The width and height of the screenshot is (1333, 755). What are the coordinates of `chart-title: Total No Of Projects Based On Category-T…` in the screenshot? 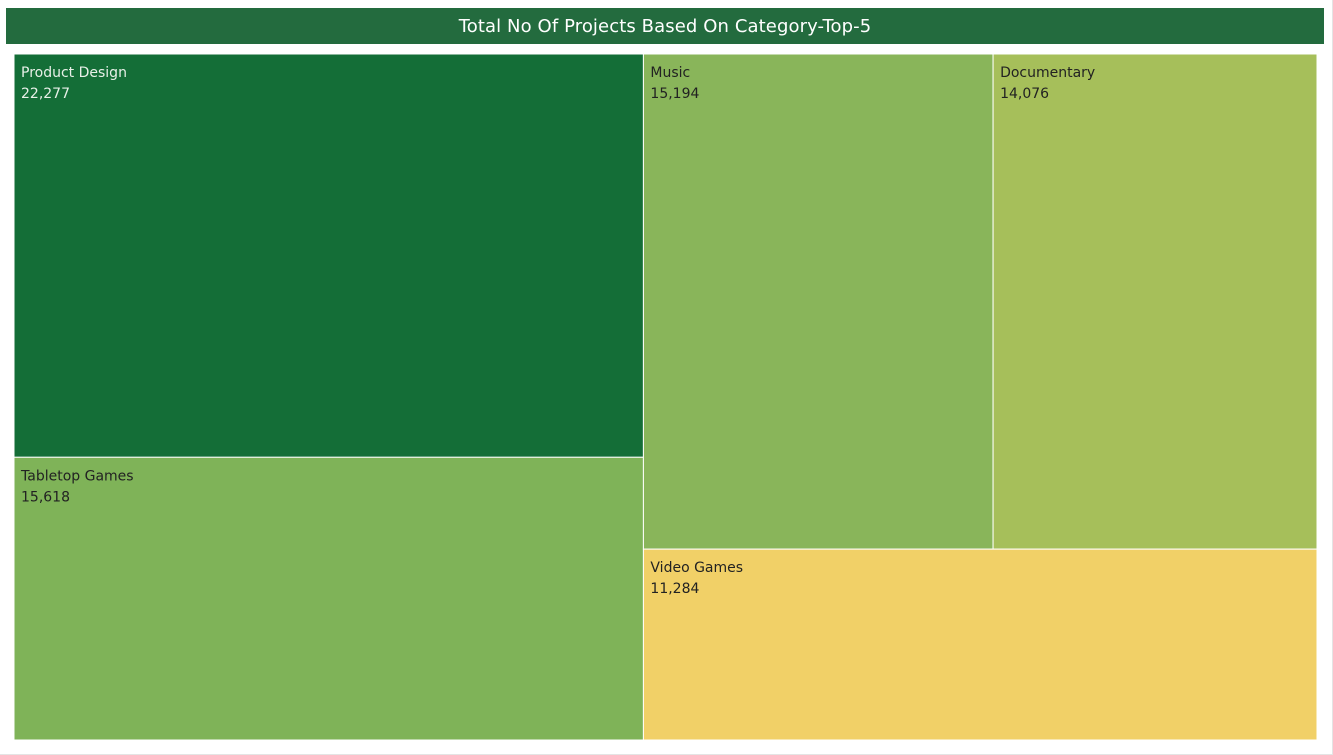 It's located at (665, 26).